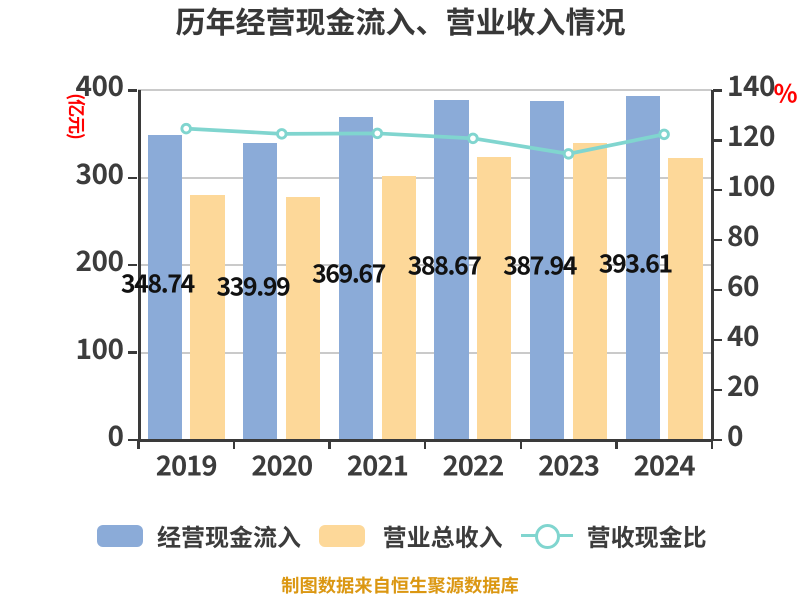 The width and height of the screenshot is (800, 600). Describe the element at coordinates (442, 535) in the screenshot. I see `legend-label-revenue: 营业总收入` at that location.